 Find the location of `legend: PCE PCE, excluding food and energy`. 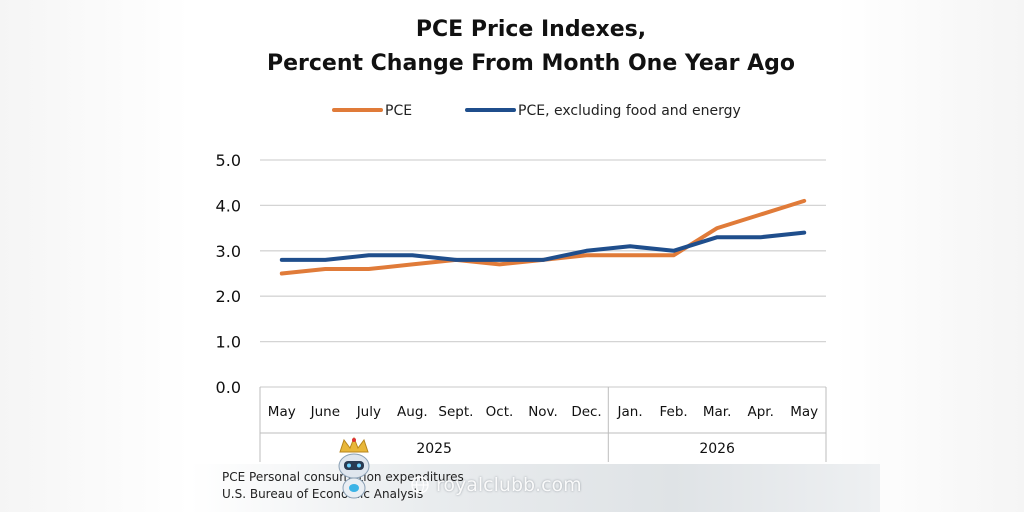

legend: PCE PCE, excluding food and energy is located at coordinates (536, 111).